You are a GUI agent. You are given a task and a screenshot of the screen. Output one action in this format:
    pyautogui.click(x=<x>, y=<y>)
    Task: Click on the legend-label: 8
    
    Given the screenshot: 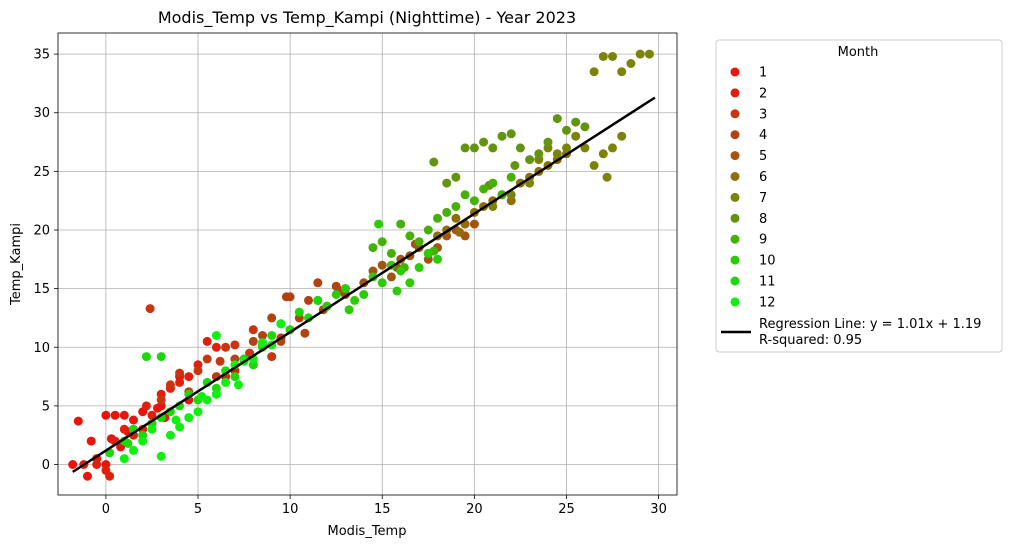 What is the action you would take?
    pyautogui.click(x=763, y=219)
    